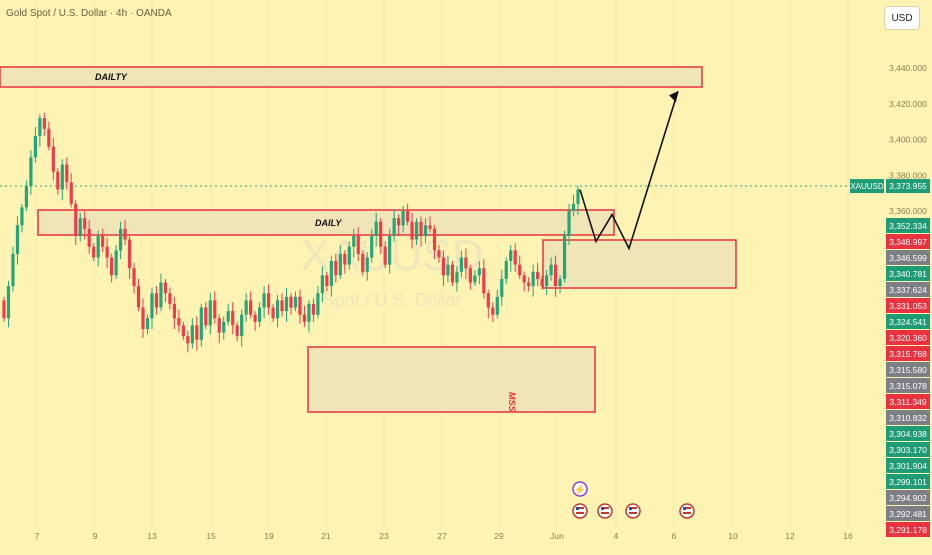 The image size is (932, 555). I want to click on time-tick: 16, so click(848, 536).